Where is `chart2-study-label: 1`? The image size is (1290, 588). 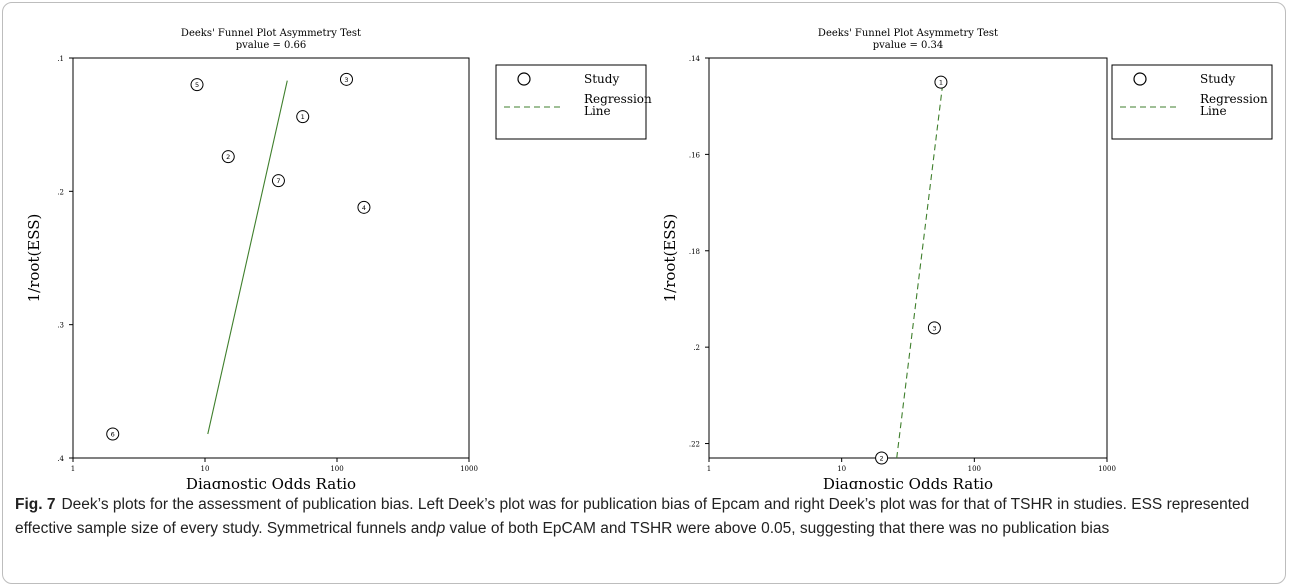
chart2-study-label: 1 is located at coordinates (941, 83).